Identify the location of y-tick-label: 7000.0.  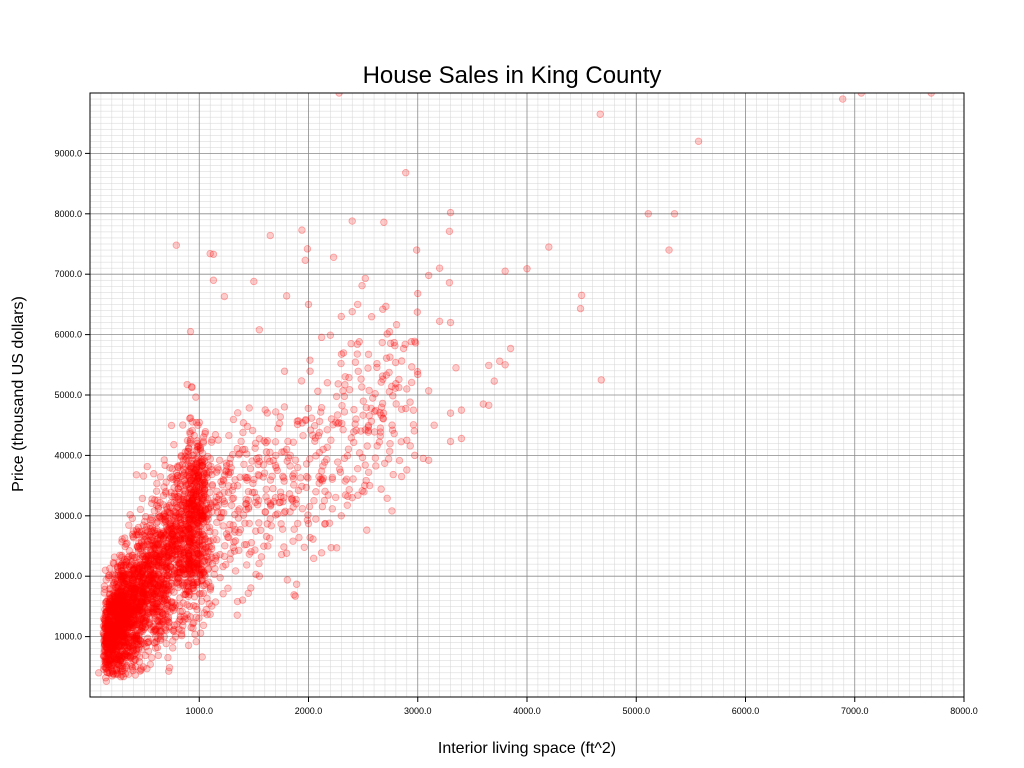
(68, 274).